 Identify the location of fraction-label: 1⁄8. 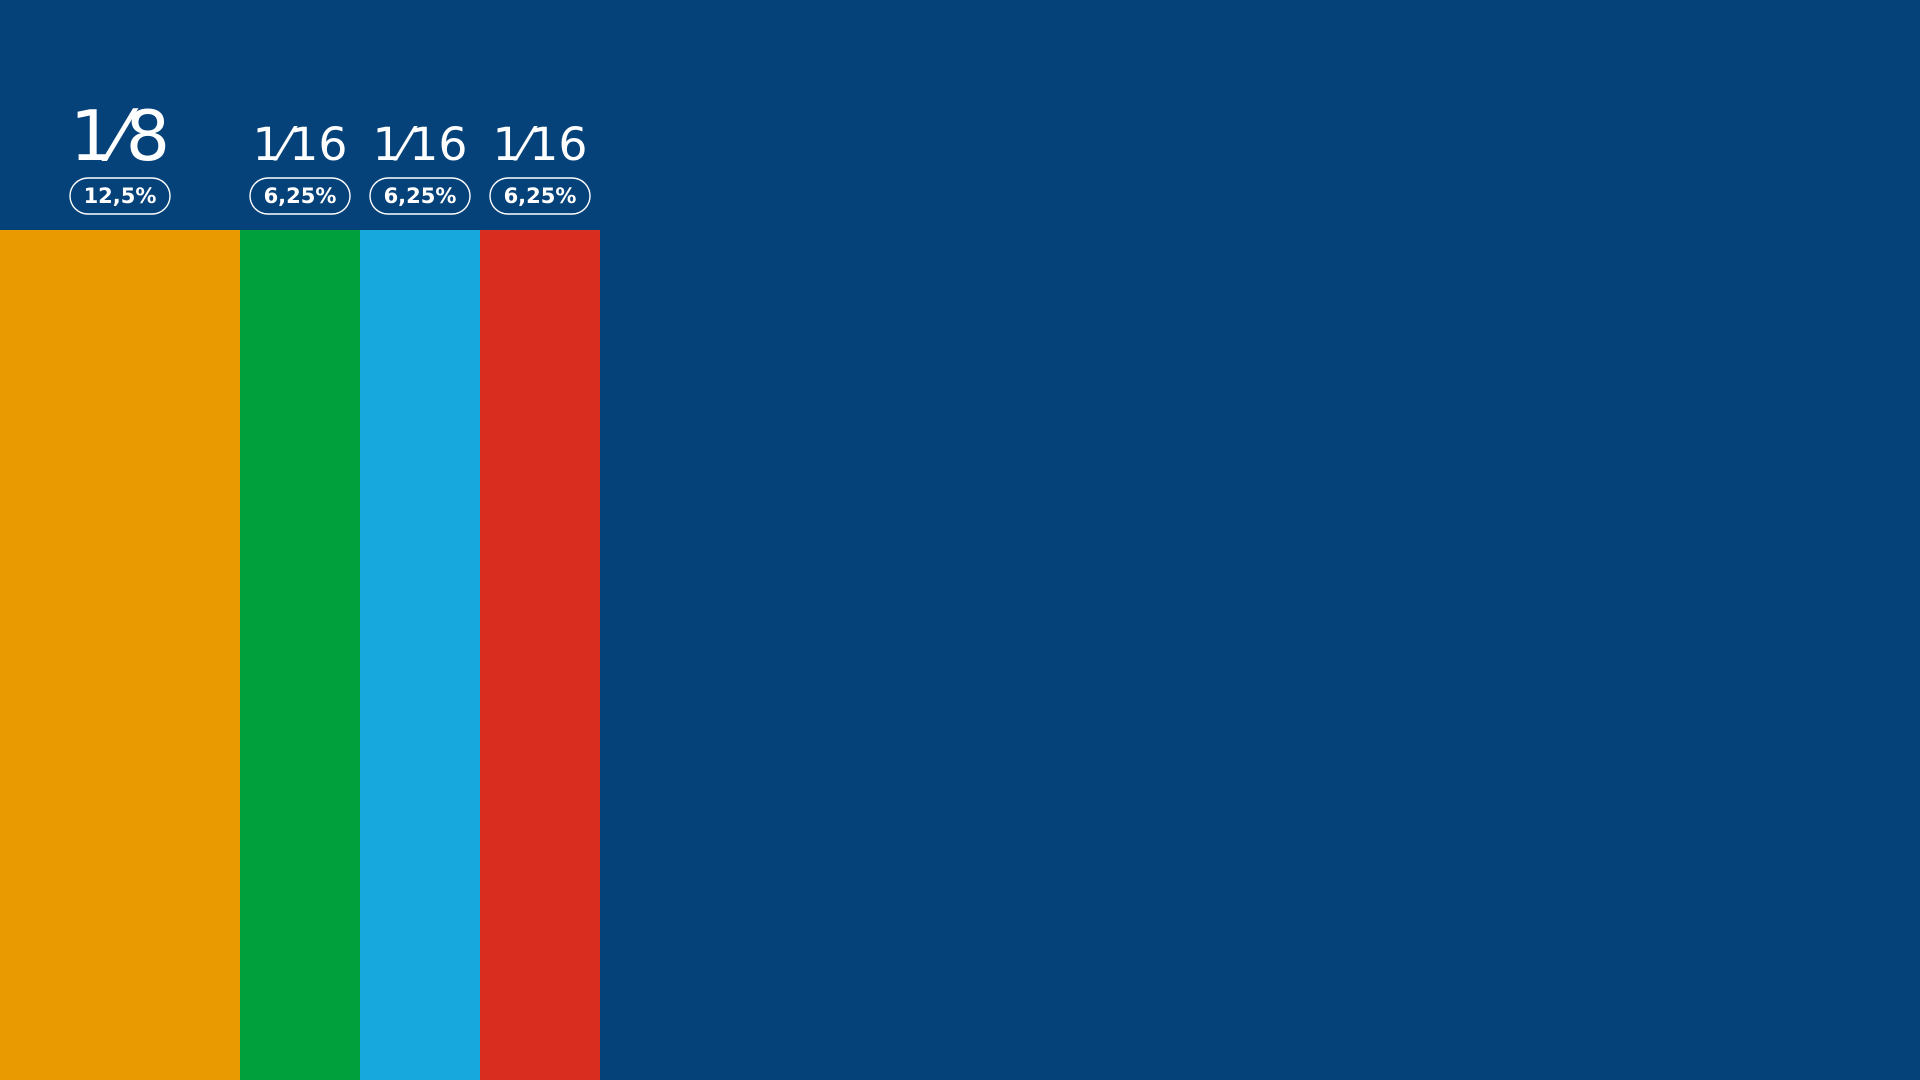
(120, 136).